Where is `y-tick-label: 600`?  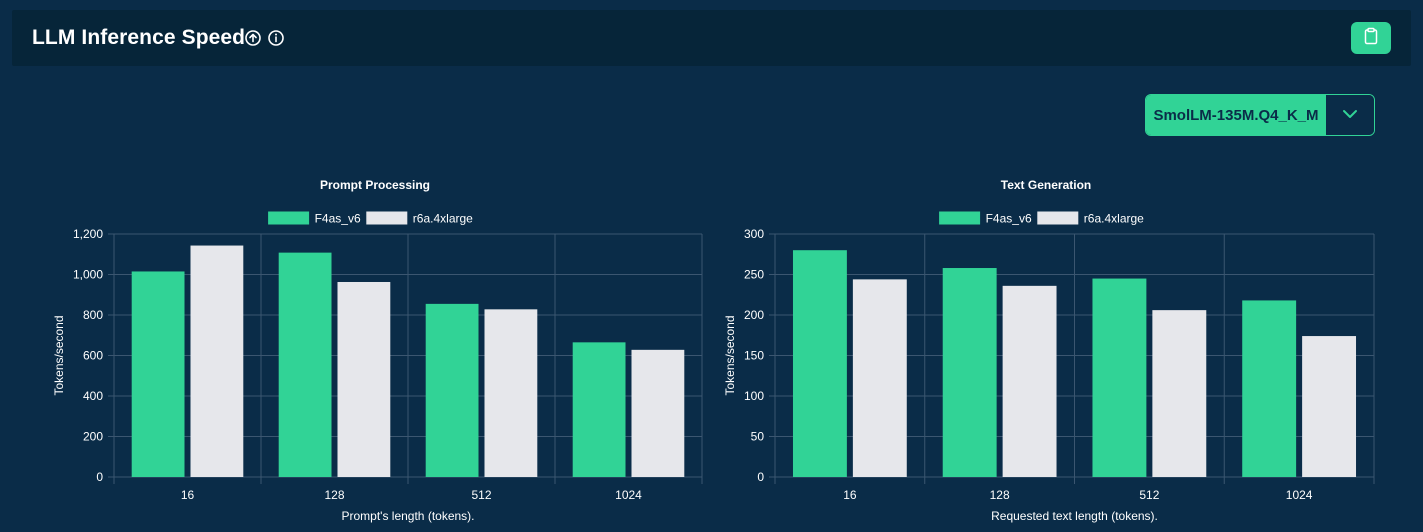
y-tick-label: 600 is located at coordinates (93, 356).